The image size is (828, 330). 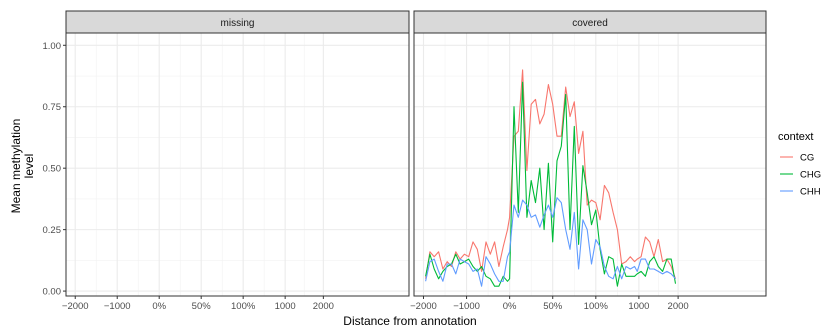 What do you see at coordinates (810, 192) in the screenshot?
I see `legend-label-chh: CHH` at bounding box center [810, 192].